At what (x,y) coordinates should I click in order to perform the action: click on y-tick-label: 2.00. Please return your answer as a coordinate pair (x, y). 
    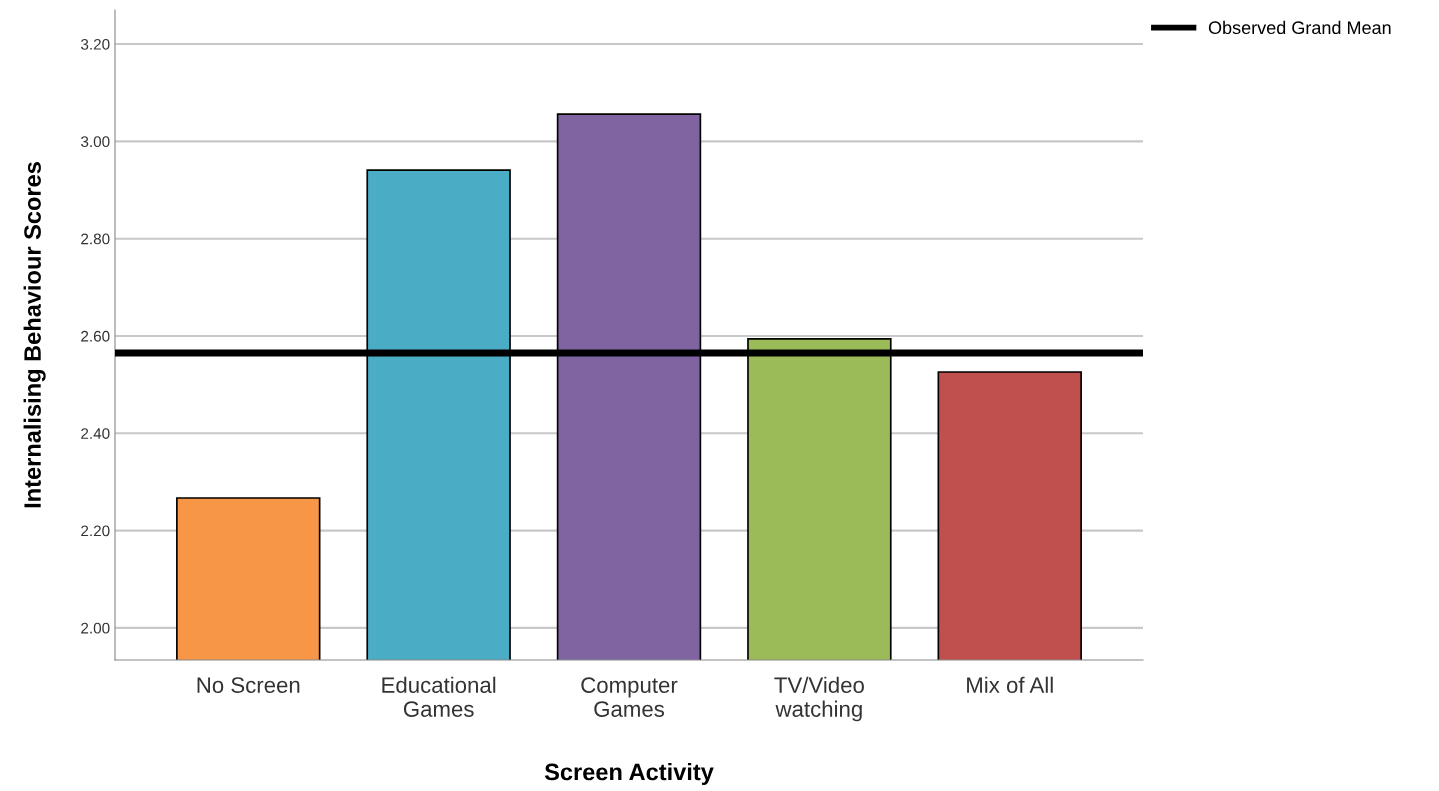
    Looking at the image, I should click on (95, 628).